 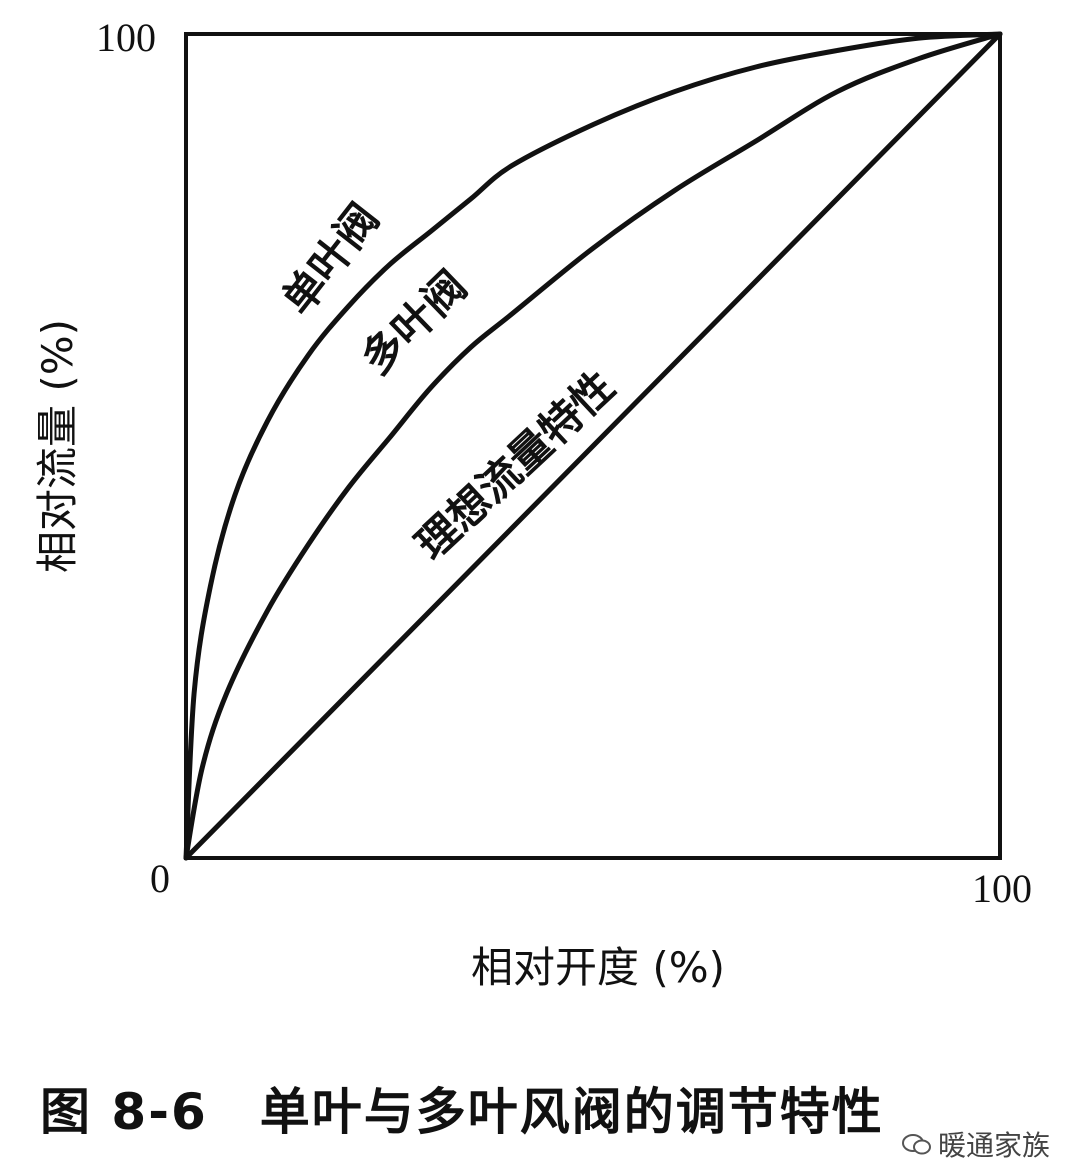 I want to click on x-tick-100: 100, so click(x=1002, y=888).